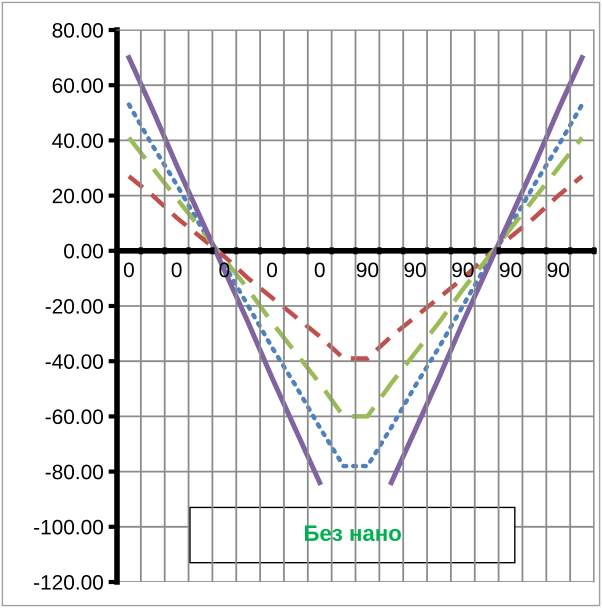 This screenshot has height=608, width=602. Describe the element at coordinates (77, 140) in the screenshot. I see `y-tick-label: 40.00` at that location.